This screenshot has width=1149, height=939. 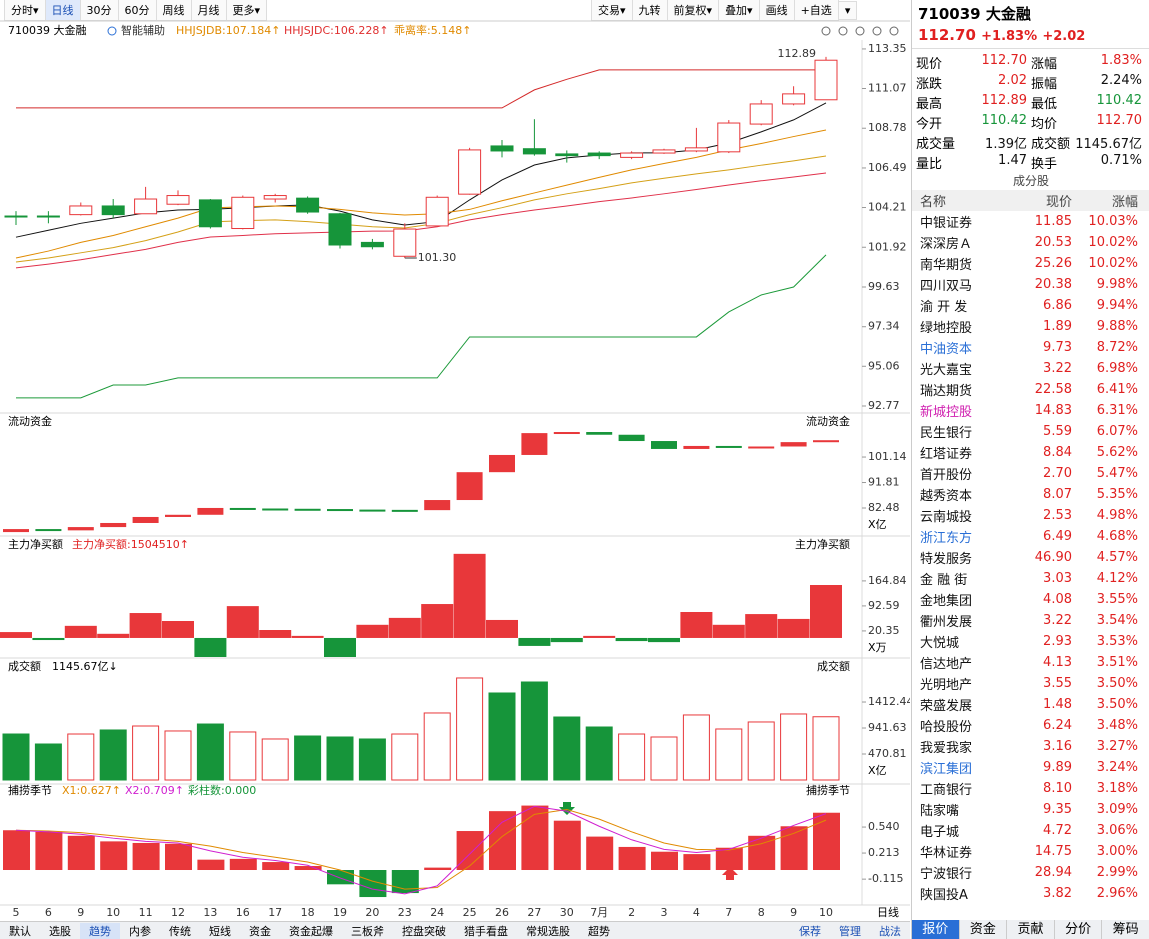 I want to click on bottom-tab: 内参, so click(x=140, y=931).